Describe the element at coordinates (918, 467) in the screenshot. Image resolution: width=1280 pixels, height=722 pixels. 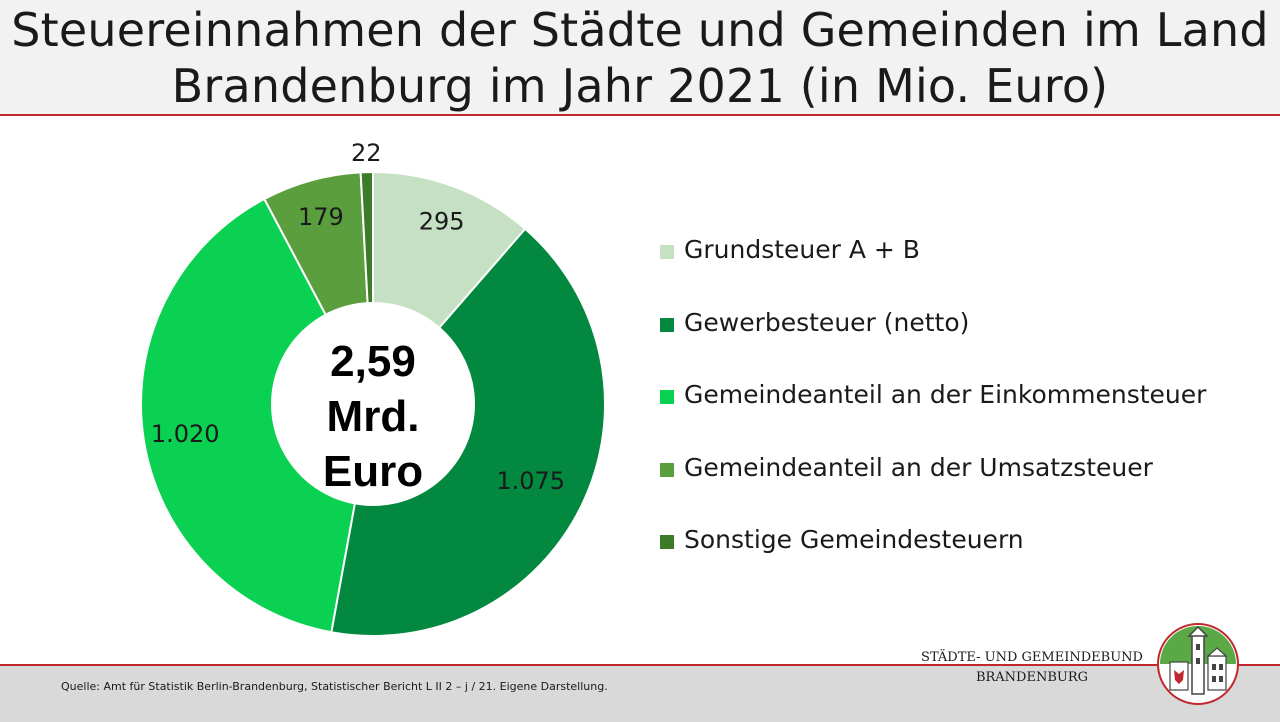
I see `legend-label: Gemeindeanteil an der Umsatzsteuer` at that location.